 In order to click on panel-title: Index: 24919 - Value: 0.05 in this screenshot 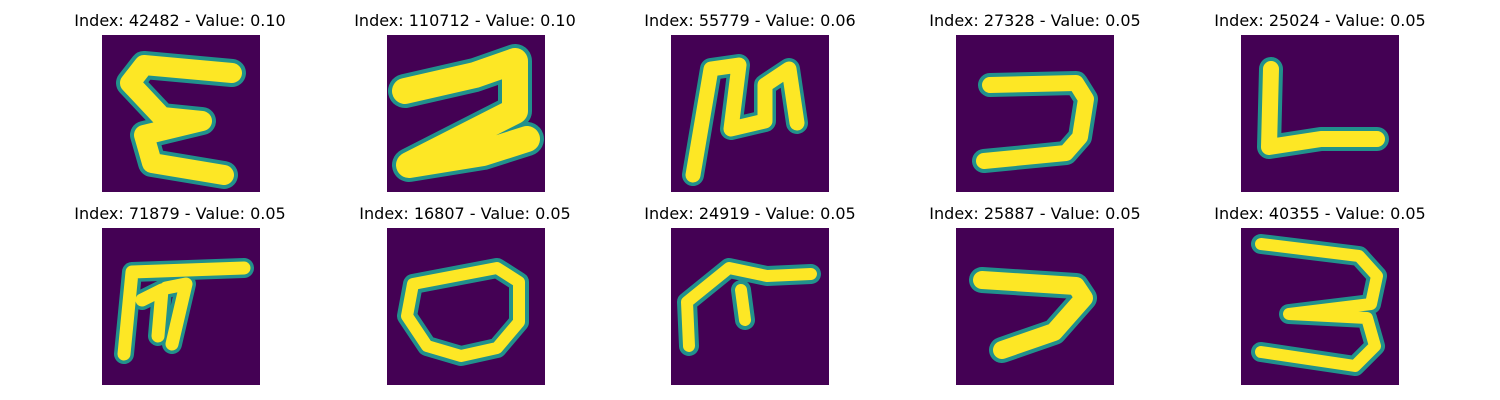, I will do `click(750, 213)`.